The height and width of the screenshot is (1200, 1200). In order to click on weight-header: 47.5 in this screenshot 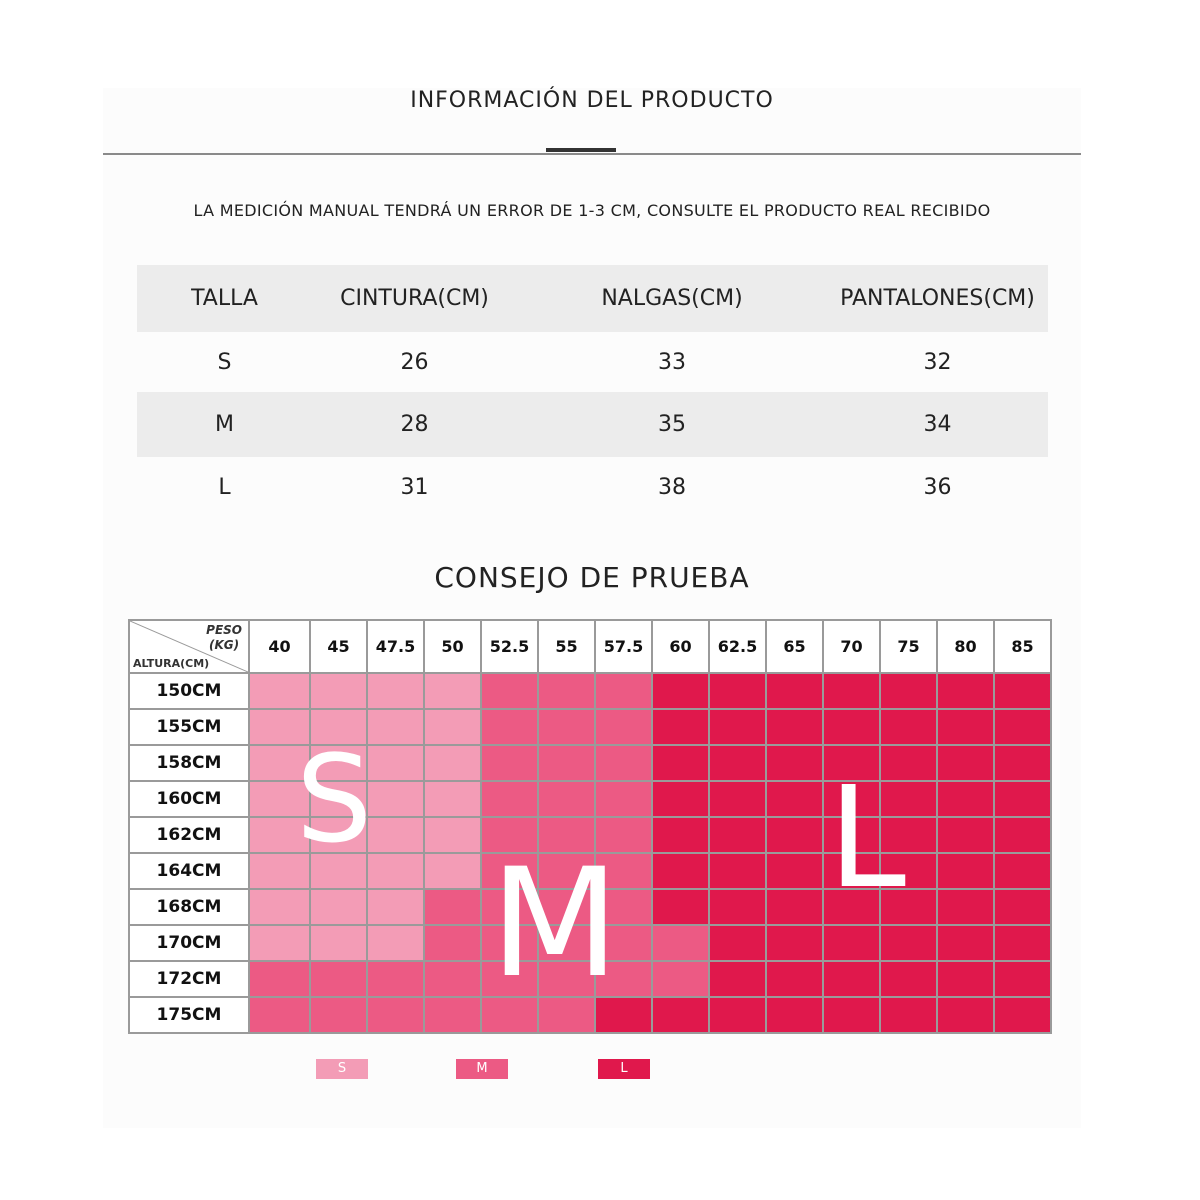, I will do `click(395, 646)`.